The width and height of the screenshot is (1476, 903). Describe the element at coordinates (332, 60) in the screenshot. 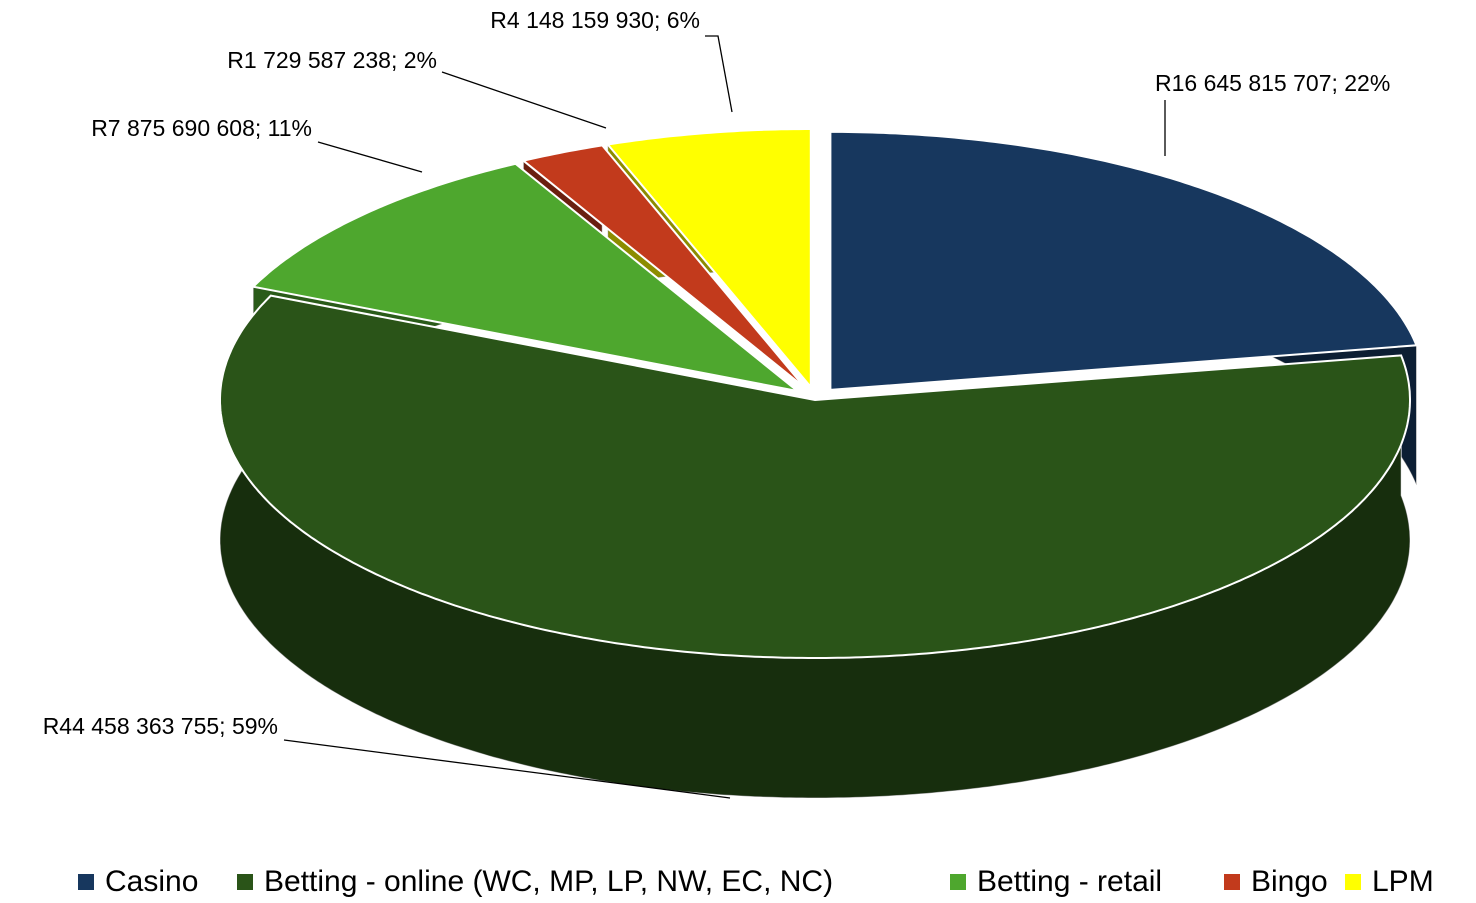

I see `data-label: R1 729 587 238; 2%` at that location.